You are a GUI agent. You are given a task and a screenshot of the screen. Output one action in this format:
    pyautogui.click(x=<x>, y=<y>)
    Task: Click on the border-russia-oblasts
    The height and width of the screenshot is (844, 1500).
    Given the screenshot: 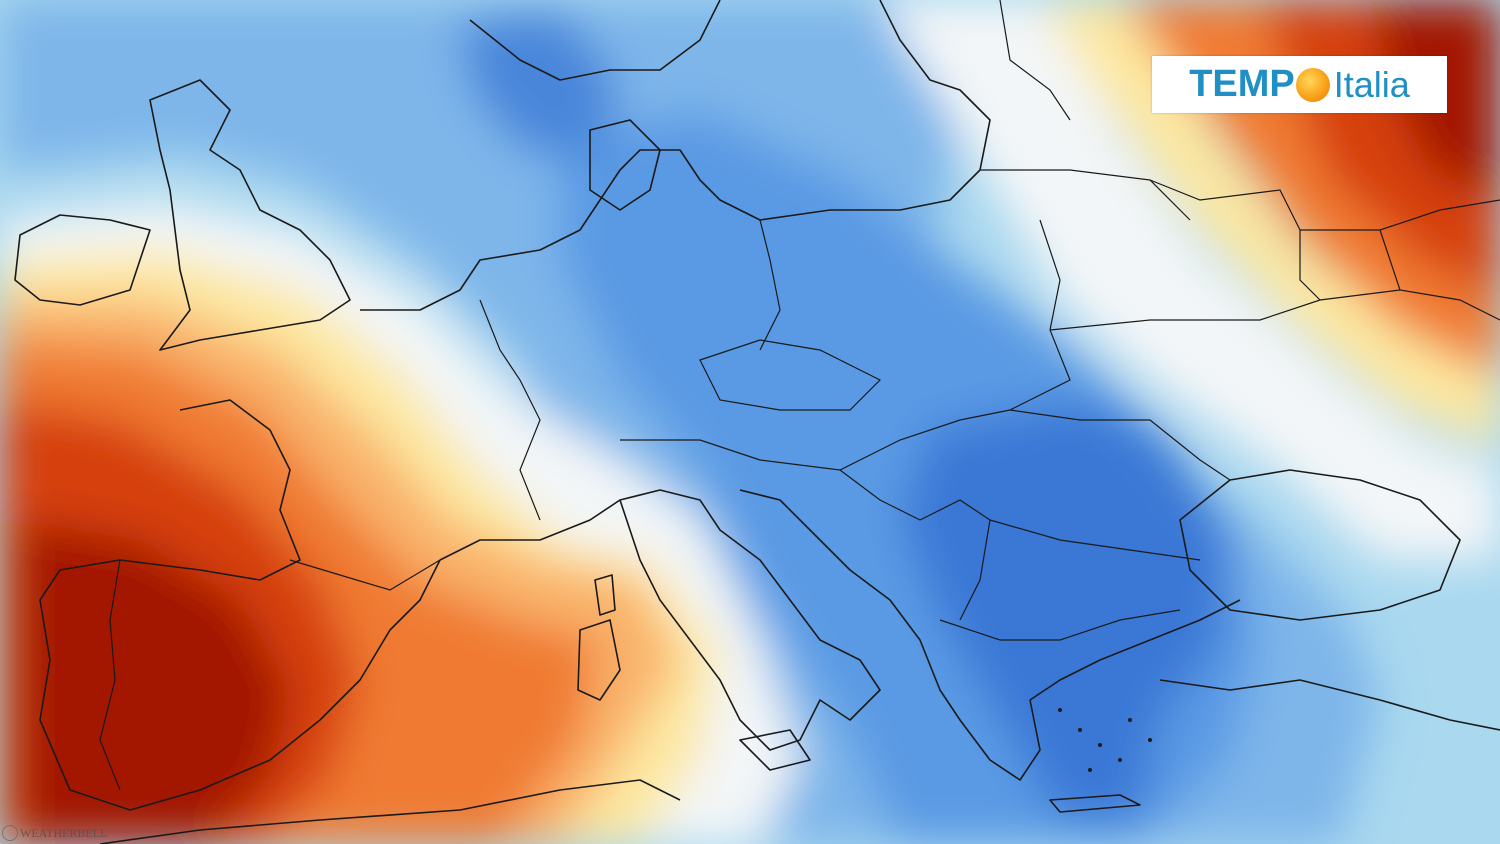 What is the action you would take?
    pyautogui.click(x=1400, y=260)
    